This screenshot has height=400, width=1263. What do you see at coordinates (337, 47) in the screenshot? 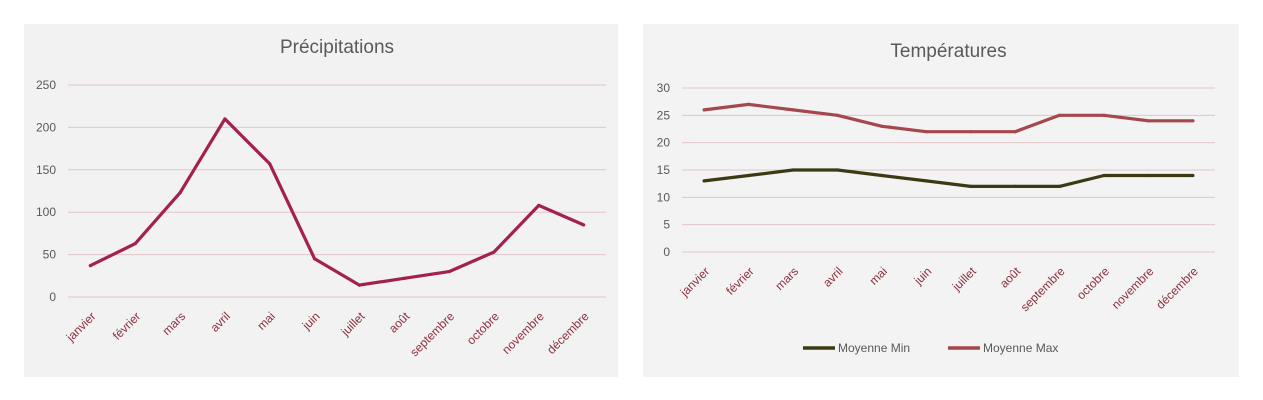
I see `chart-title: Précipitations` at bounding box center [337, 47].